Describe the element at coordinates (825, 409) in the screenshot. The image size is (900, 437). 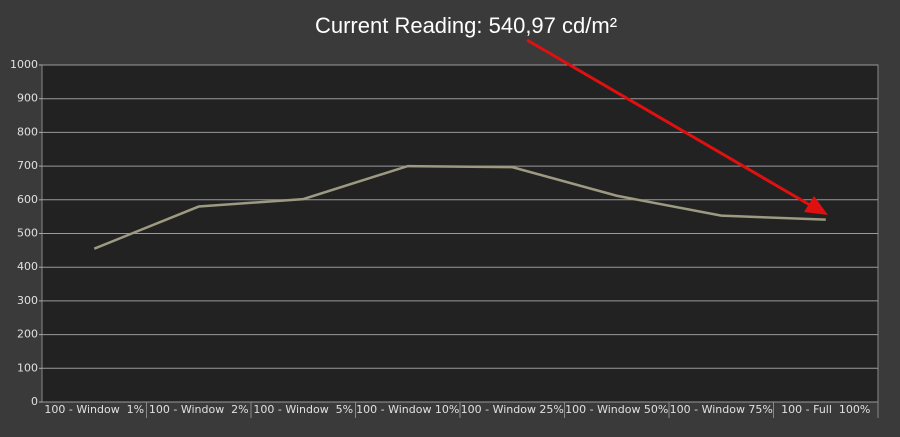
I see `x-tick-label: 100 - Full 100%` at that location.